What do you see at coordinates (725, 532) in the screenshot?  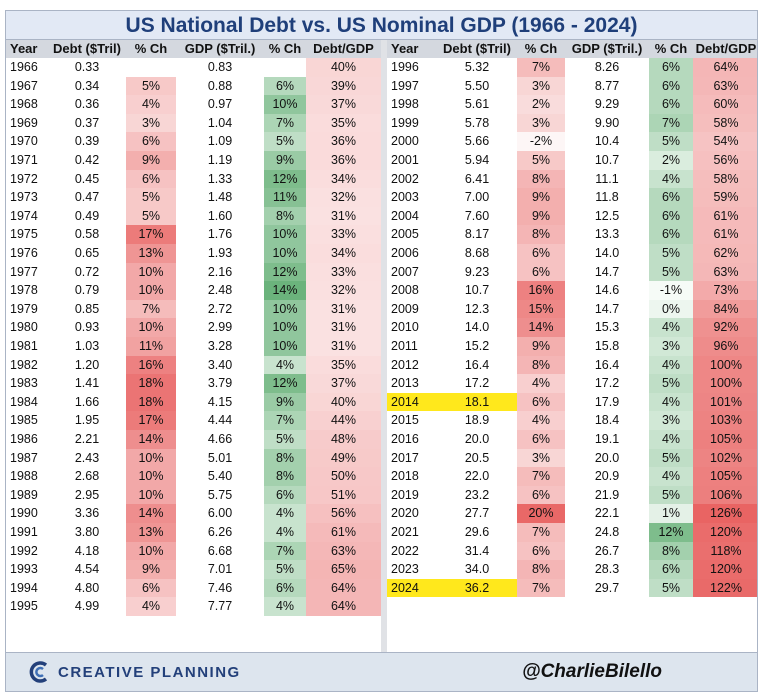 I see `debt-to-gdp-cell: 120%` at bounding box center [725, 532].